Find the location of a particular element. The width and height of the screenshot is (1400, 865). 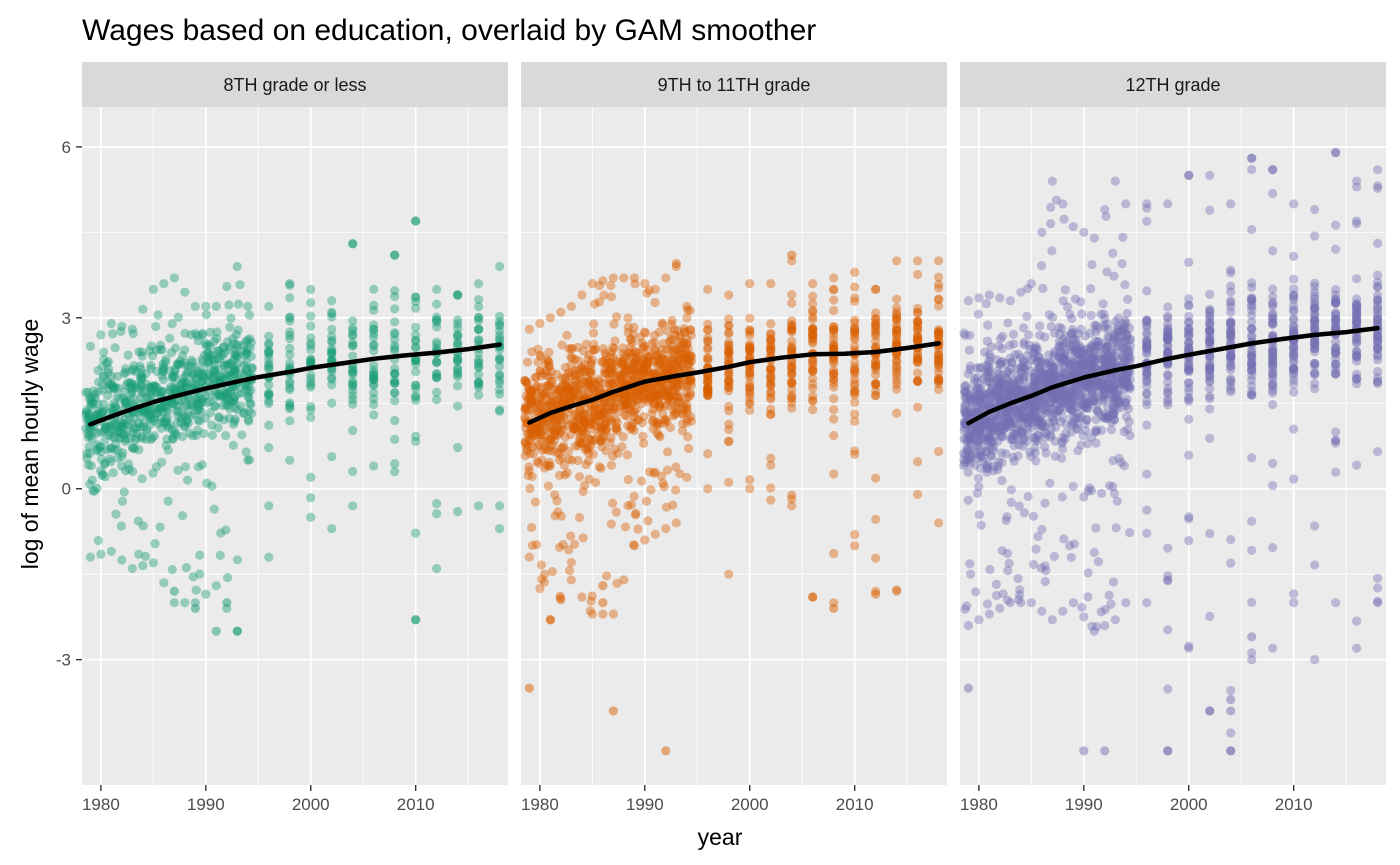

y-axis-label: log of mean hourly wage is located at coordinates (30, 444).